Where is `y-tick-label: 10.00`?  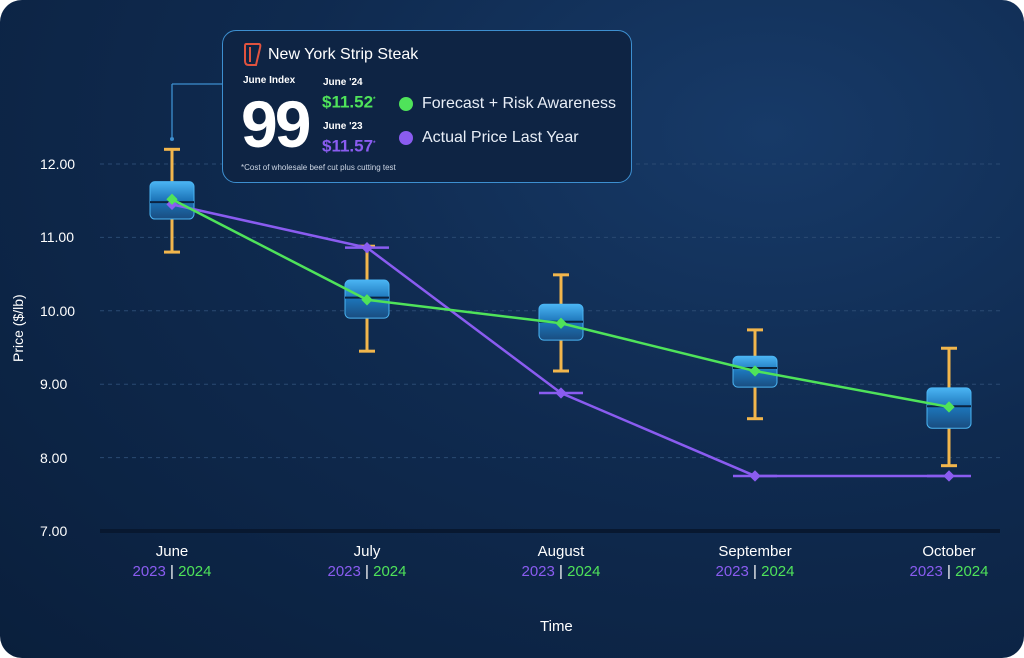
y-tick-label: 10.00 is located at coordinates (58, 310).